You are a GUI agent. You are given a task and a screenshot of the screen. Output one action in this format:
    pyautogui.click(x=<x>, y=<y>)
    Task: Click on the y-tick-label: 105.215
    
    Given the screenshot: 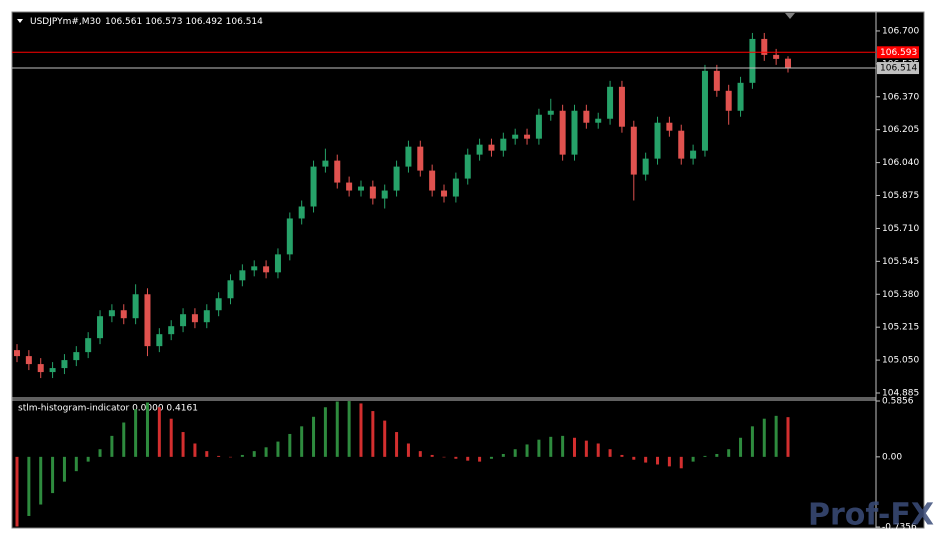 What is the action you would take?
    pyautogui.click(x=900, y=328)
    